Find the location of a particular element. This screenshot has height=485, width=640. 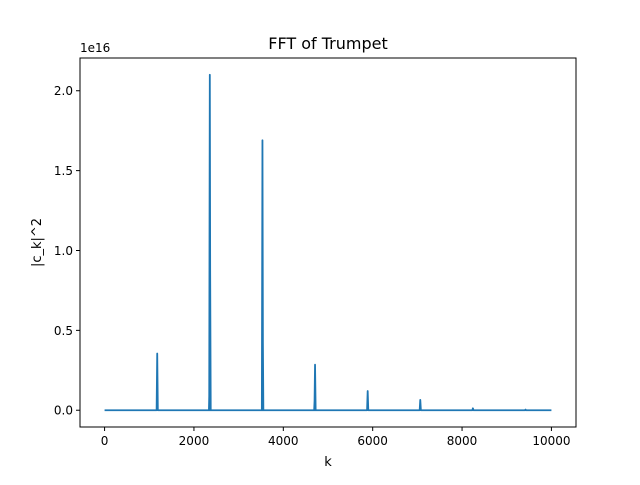

y-axis-label: |c_k|^2 is located at coordinates (37, 242).